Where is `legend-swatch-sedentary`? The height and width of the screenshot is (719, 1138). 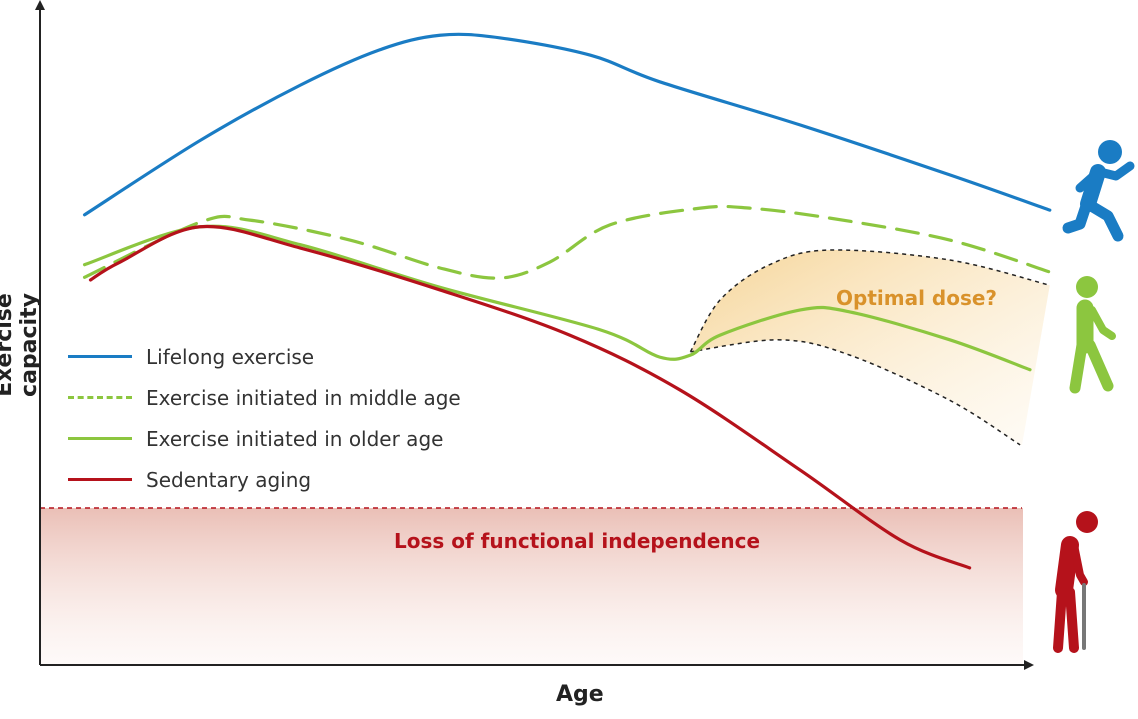 legend-swatch-sedentary is located at coordinates (100, 479).